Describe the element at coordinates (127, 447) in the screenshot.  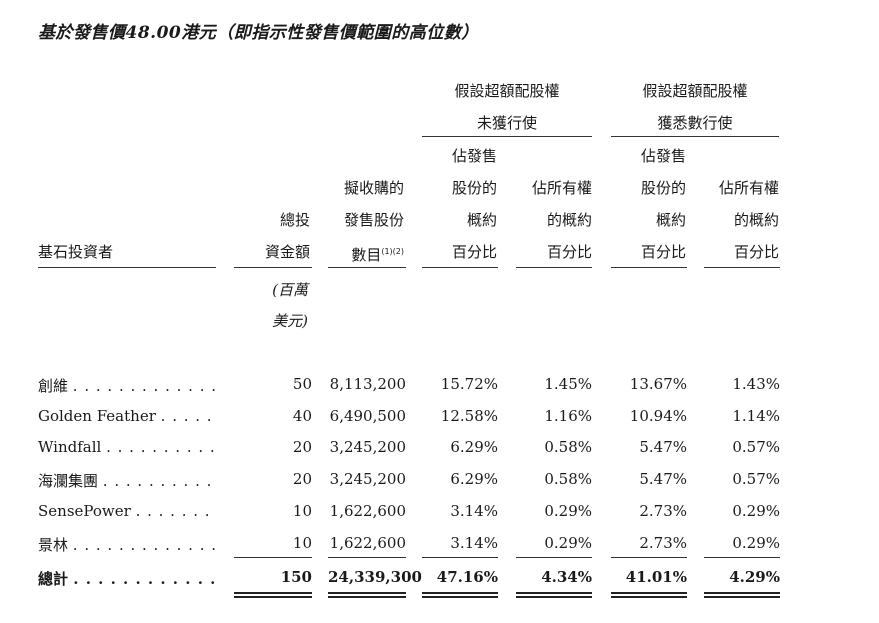
I see `row-label: Windfall . . . . . . . . . . . . . .` at that location.